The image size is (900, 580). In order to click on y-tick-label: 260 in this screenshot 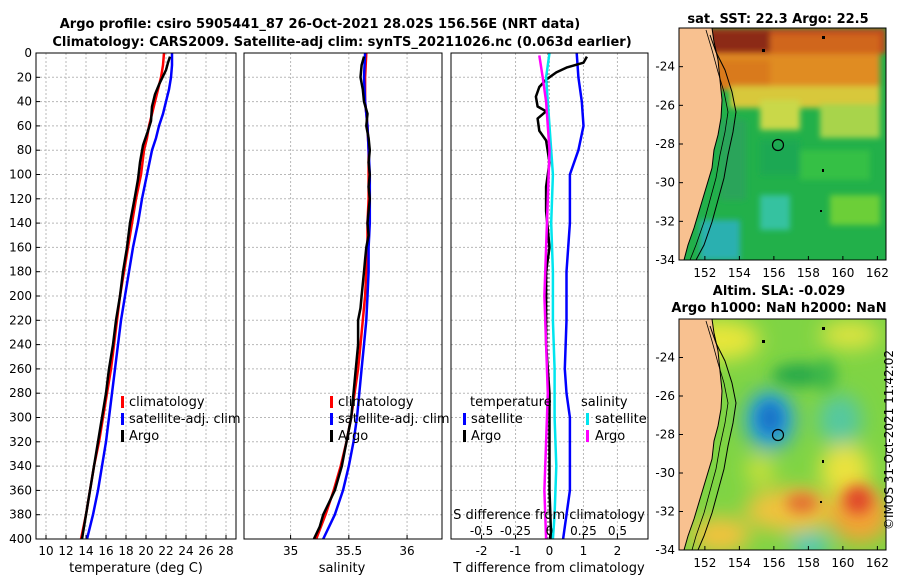, I will do `click(20, 369)`.